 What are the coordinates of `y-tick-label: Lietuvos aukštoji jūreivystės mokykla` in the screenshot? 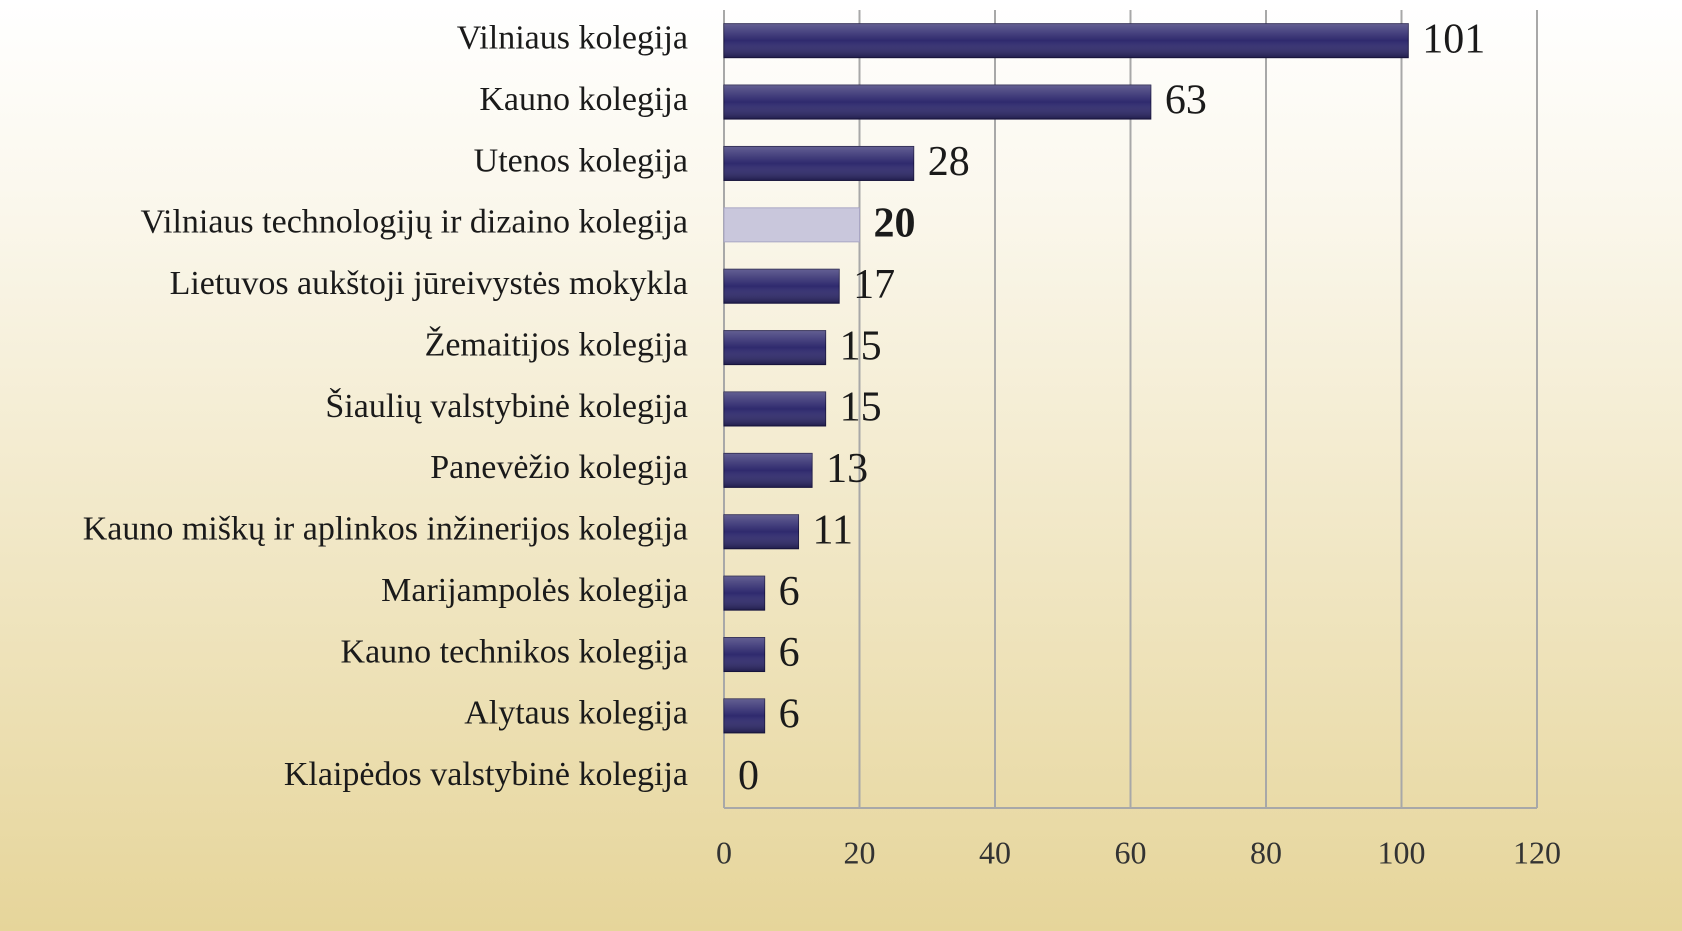 It's located at (429, 283).